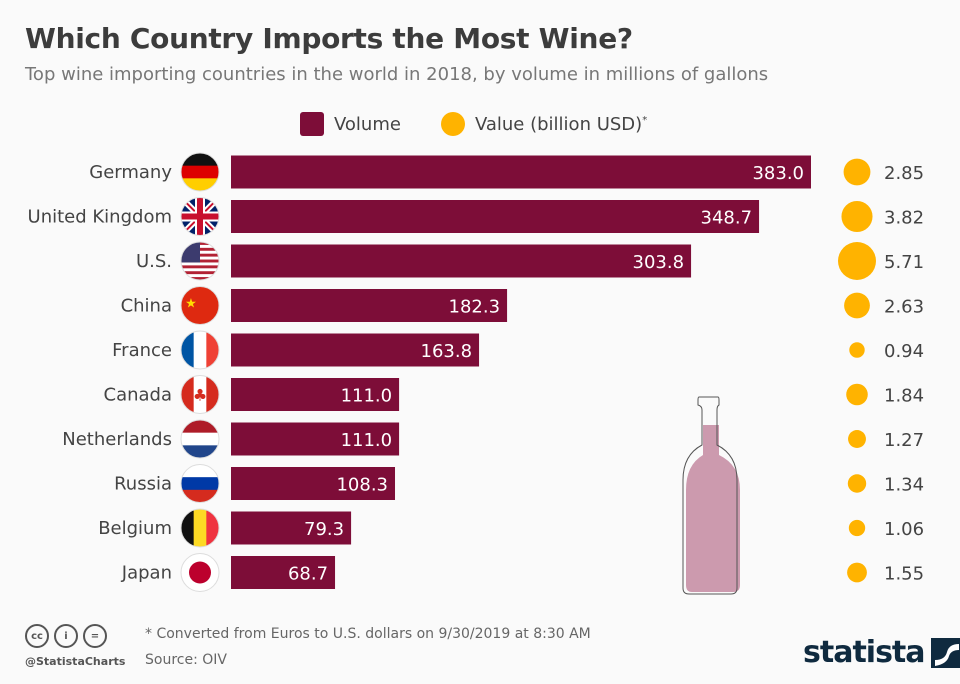 The image size is (960, 684). What do you see at coordinates (511, 528) in the screenshot?
I see `chart-row: Belgium 79.3 1.06` at bounding box center [511, 528].